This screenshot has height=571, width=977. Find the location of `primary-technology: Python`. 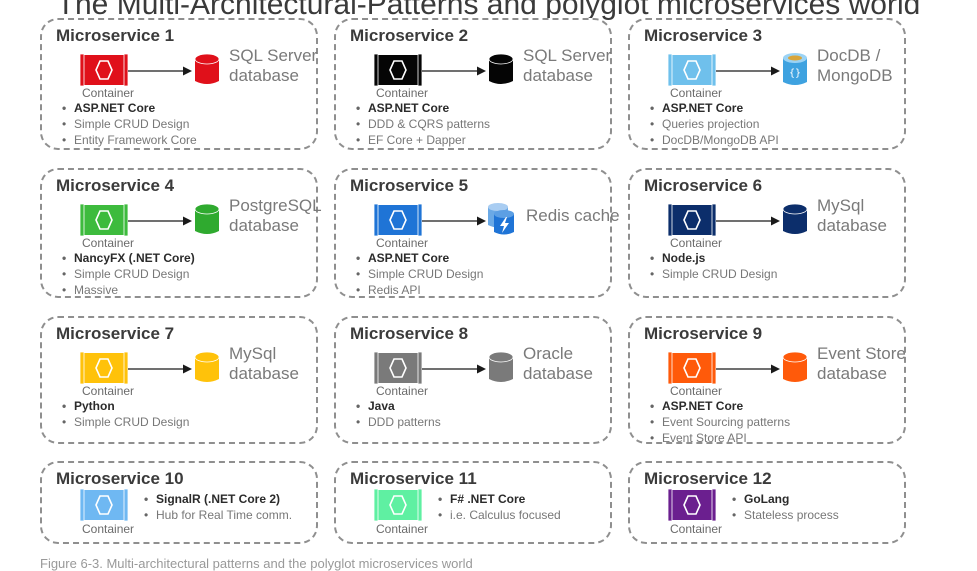

primary-technology: Python is located at coordinates (125, 406).